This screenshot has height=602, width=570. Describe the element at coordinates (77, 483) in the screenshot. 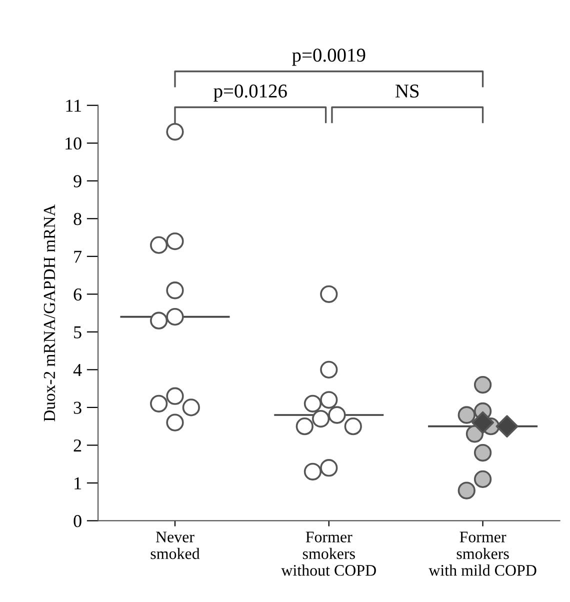

I see `y-tick-label: 1` at that location.